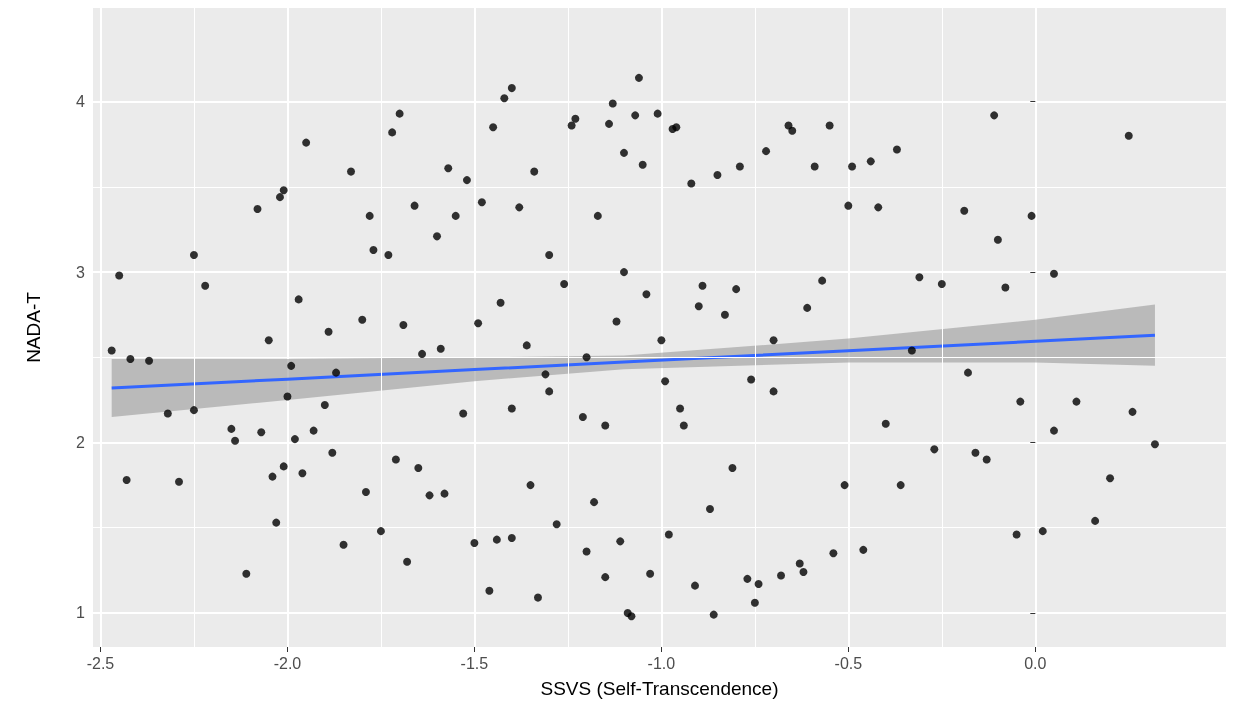  I want to click on x-tick-label: -2.5, so click(100, 663).